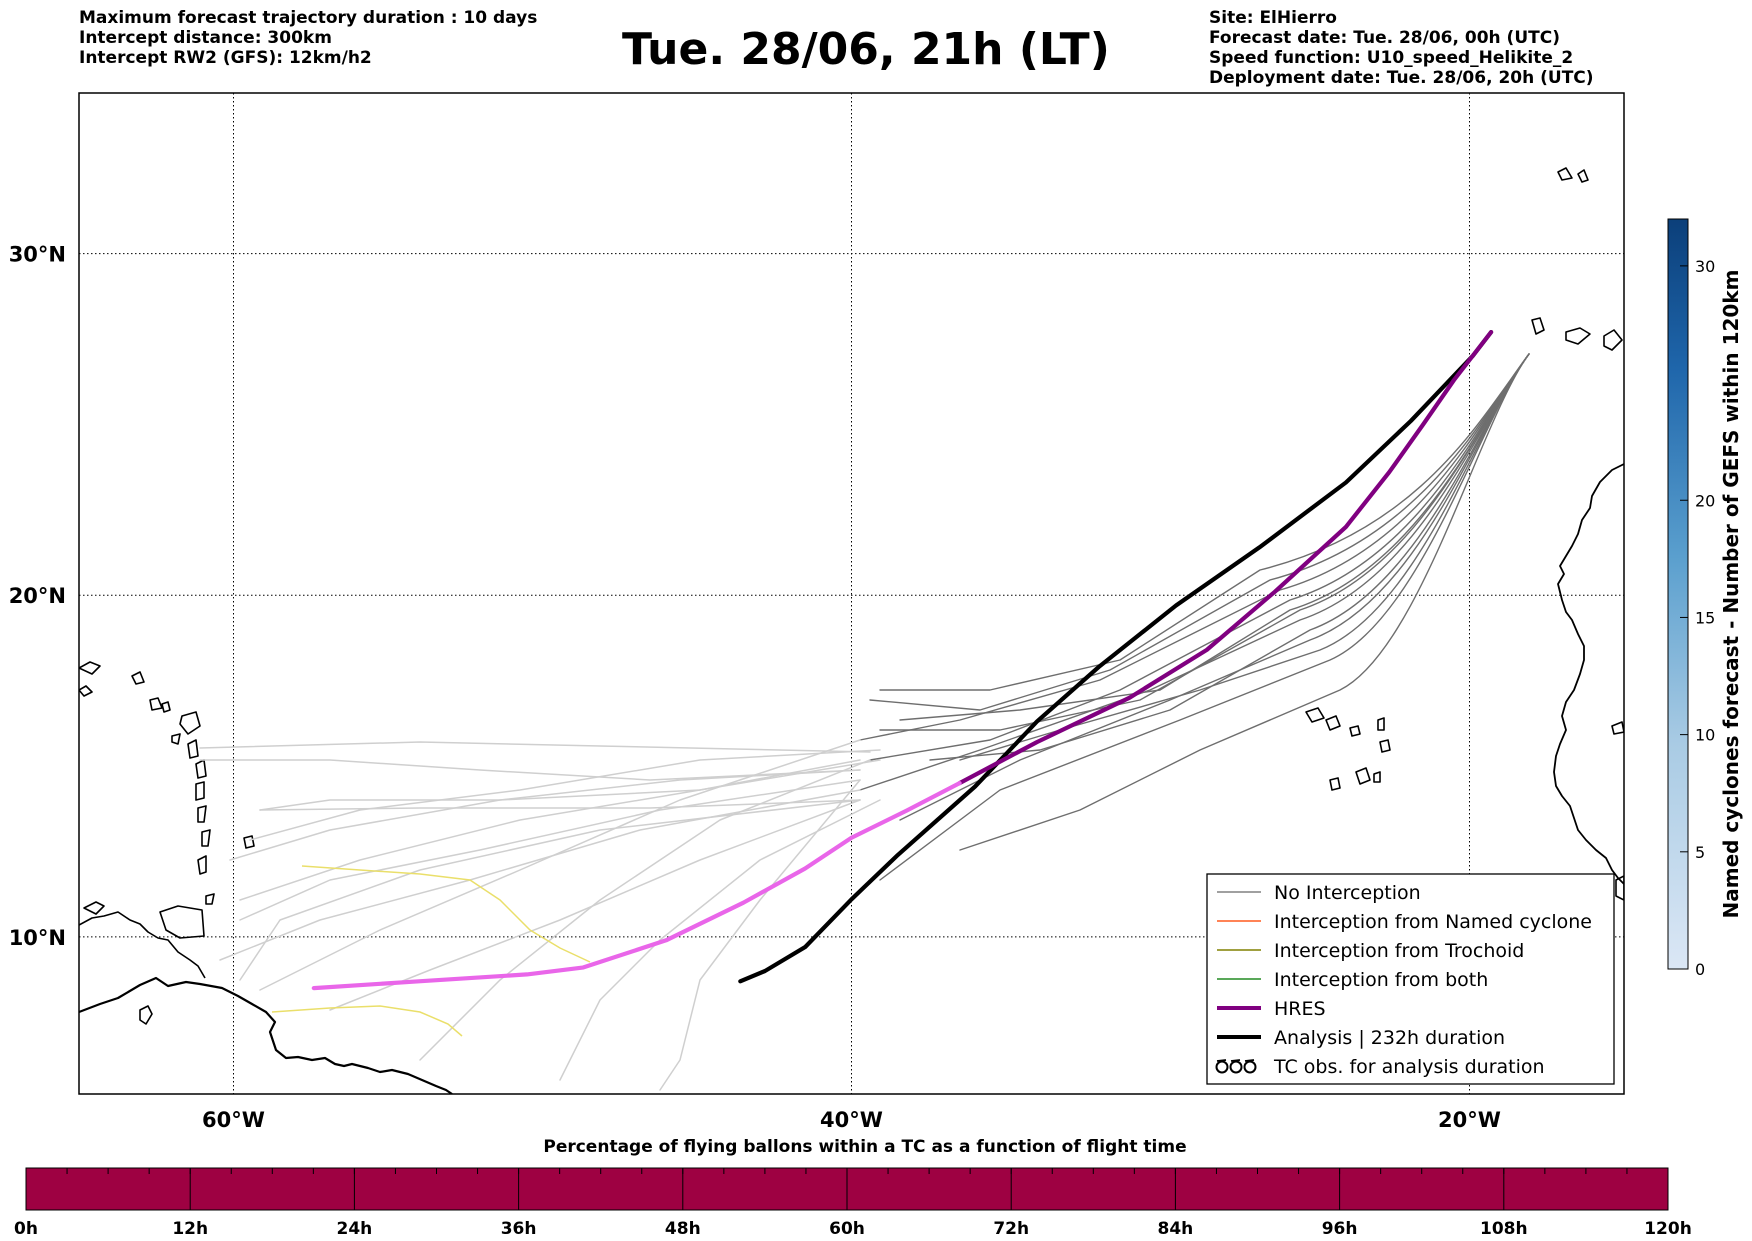 This screenshot has height=1241, width=1752. Describe the element at coordinates (1678, 594) in the screenshot. I see `colorbar-gradient` at that location.